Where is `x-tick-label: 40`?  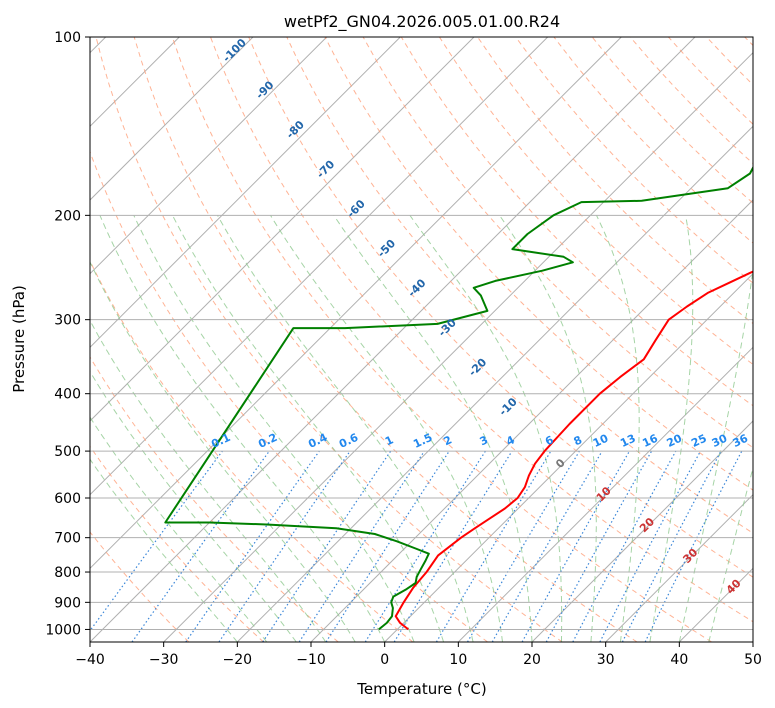
x-tick-label: 40 is located at coordinates (679, 660).